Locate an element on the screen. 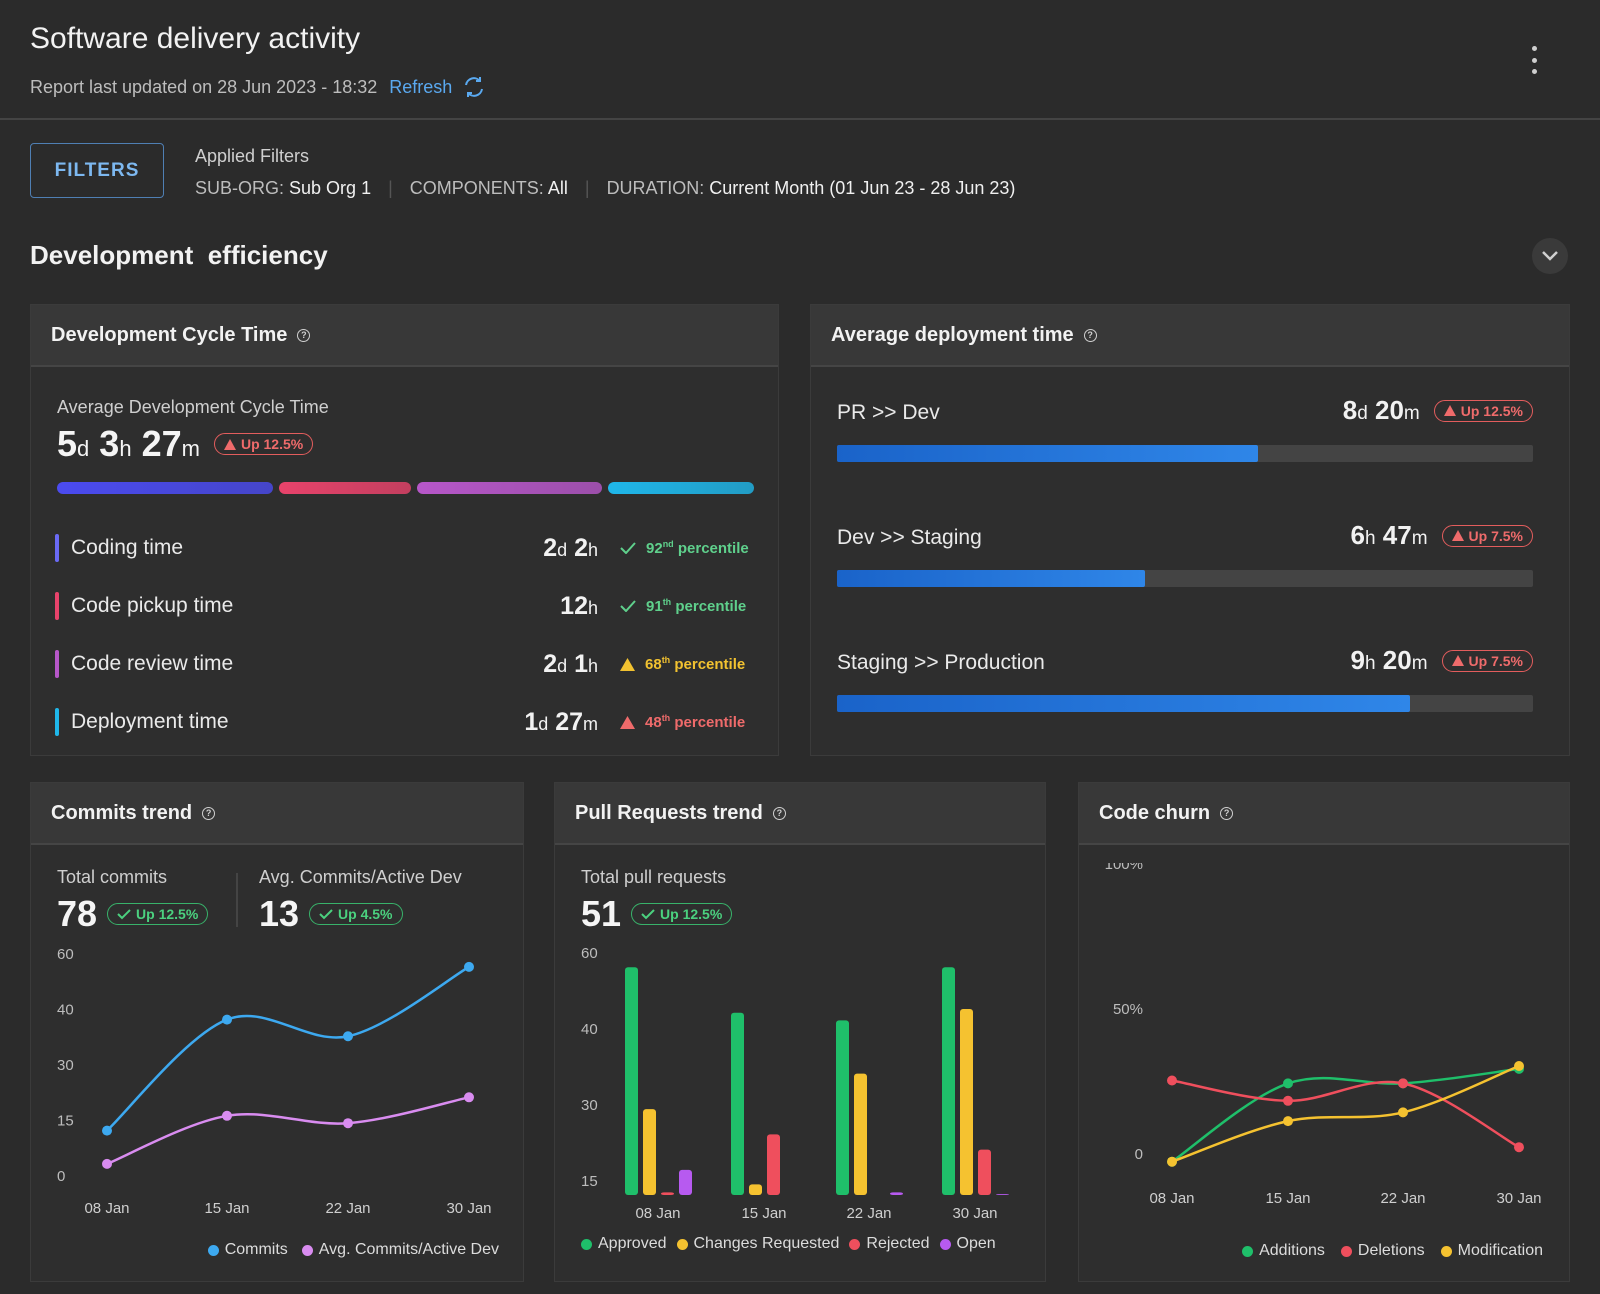 This screenshot has width=1600, height=1294. legend-item-2: Modification is located at coordinates (1491, 1251).